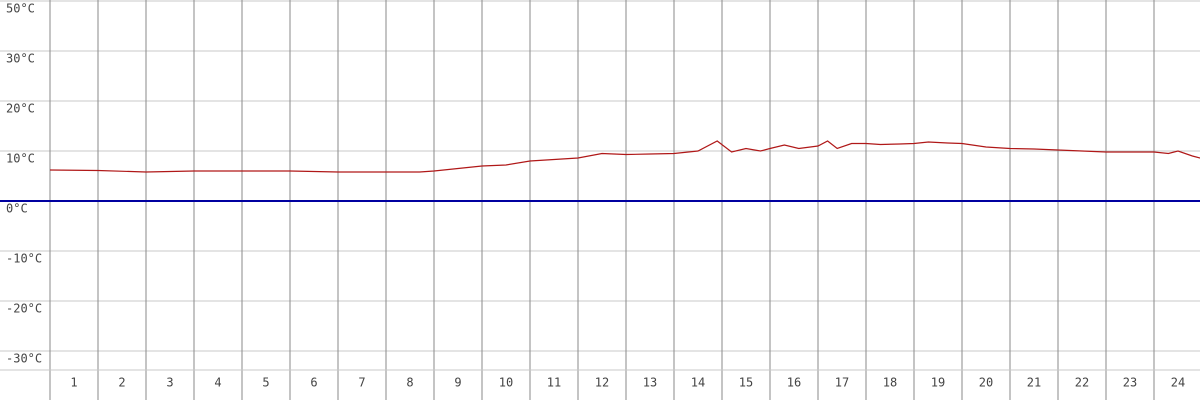 Image resolution: width=1200 pixels, height=400 pixels. What do you see at coordinates (17, 209) in the screenshot?
I see `y-tick-label: 0°C` at bounding box center [17, 209].